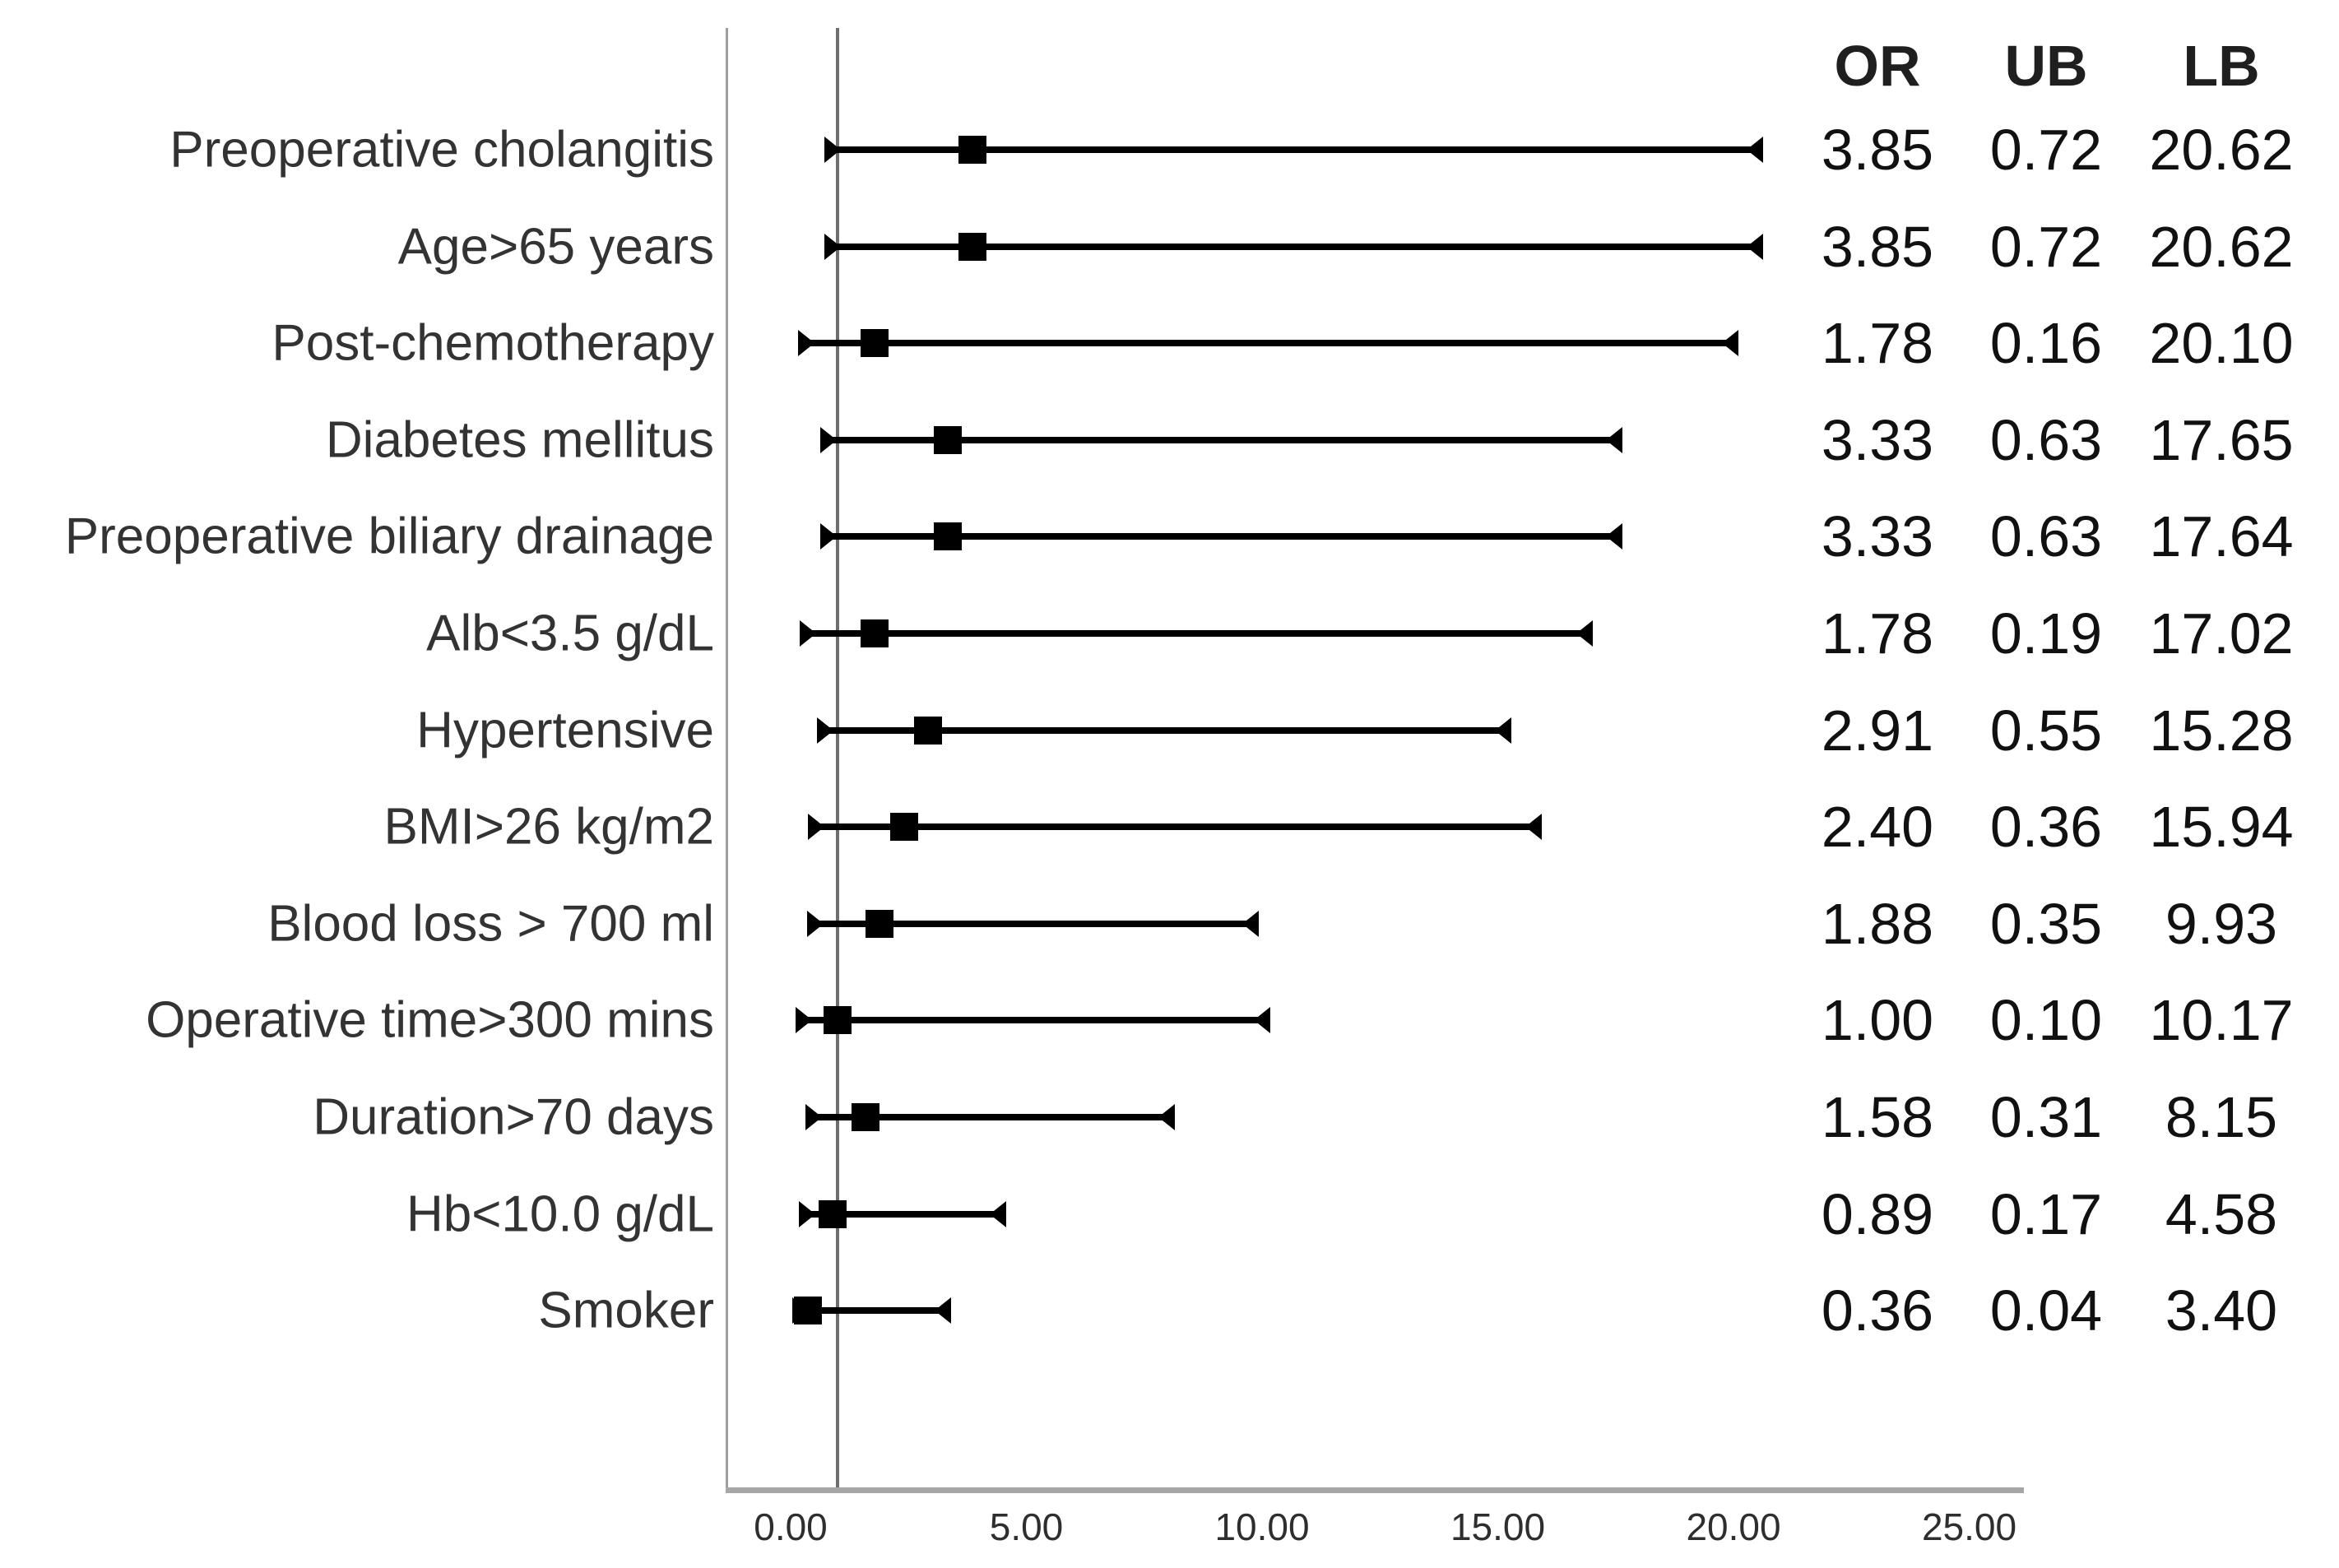 The image size is (2339, 1568). Describe the element at coordinates (1877, 66) in the screenshot. I see `column-header-or: OR` at that location.